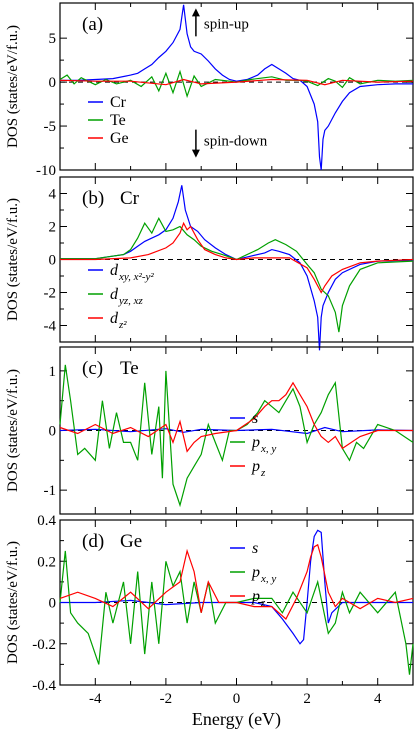 The height and width of the screenshot is (736, 415). What do you see at coordinates (118, 120) in the screenshot?
I see `panel-1-legend-label: Te` at bounding box center [118, 120].